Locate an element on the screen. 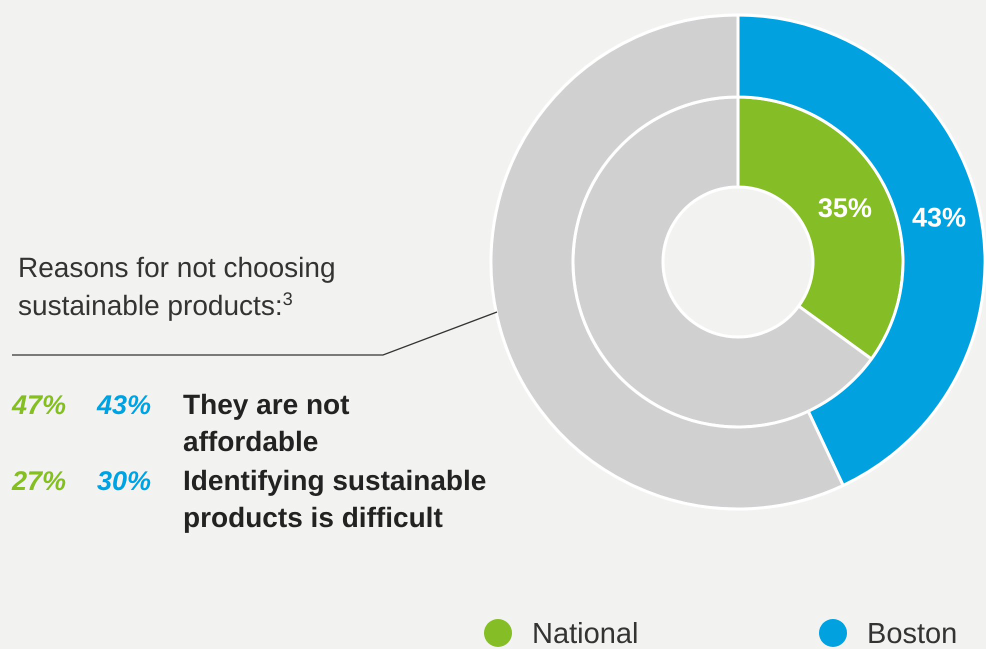 This screenshot has height=649, width=986. data-label: 35% is located at coordinates (845, 207).